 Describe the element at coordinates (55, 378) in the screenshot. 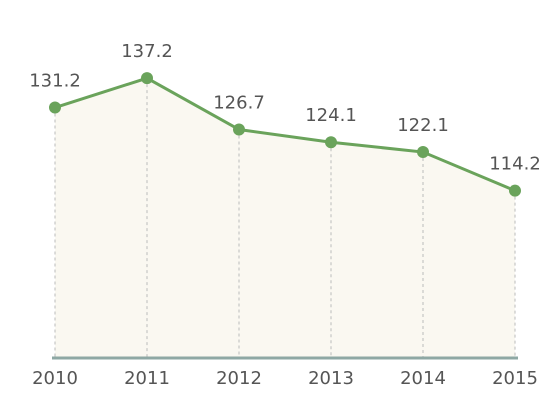

I see `x-tick-label: 2010` at that location.